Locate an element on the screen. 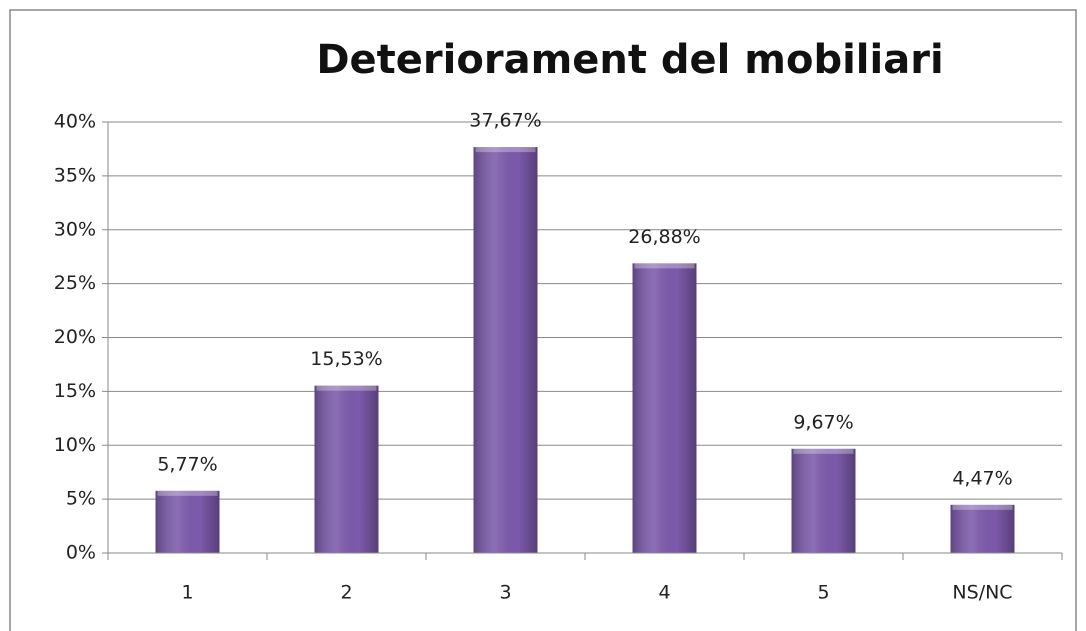  value-label: 26,88% is located at coordinates (664, 237).